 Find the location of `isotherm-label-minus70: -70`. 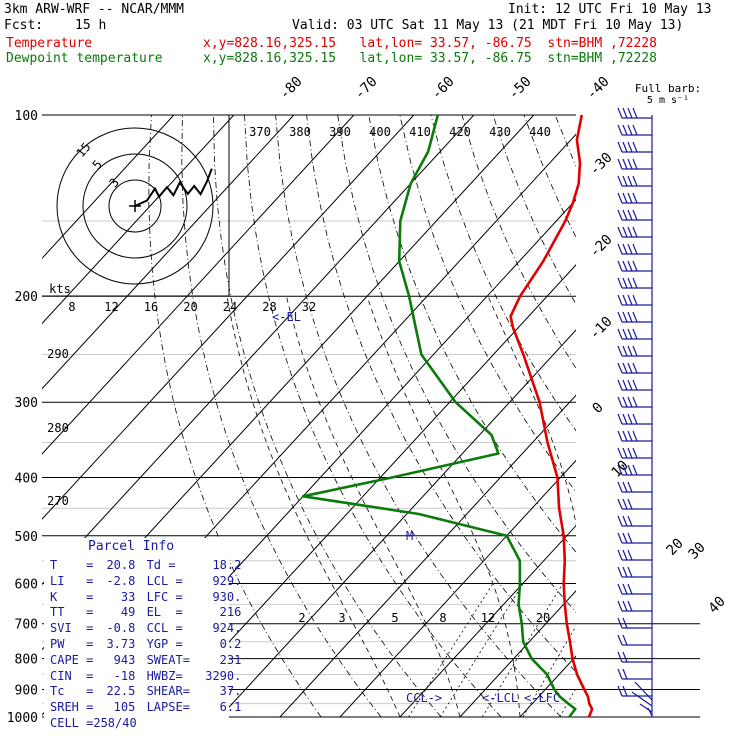

isotherm-label-minus70: -70 is located at coordinates (366, 88).